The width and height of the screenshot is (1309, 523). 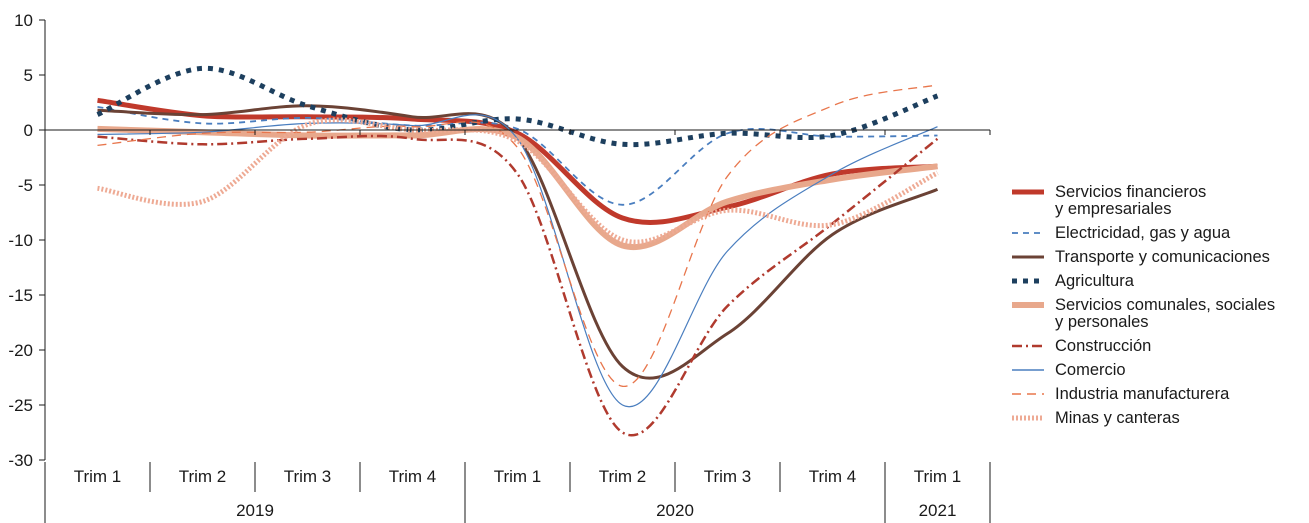 What do you see at coordinates (20, 460) in the screenshot?
I see `y-tick-label: -30` at bounding box center [20, 460].